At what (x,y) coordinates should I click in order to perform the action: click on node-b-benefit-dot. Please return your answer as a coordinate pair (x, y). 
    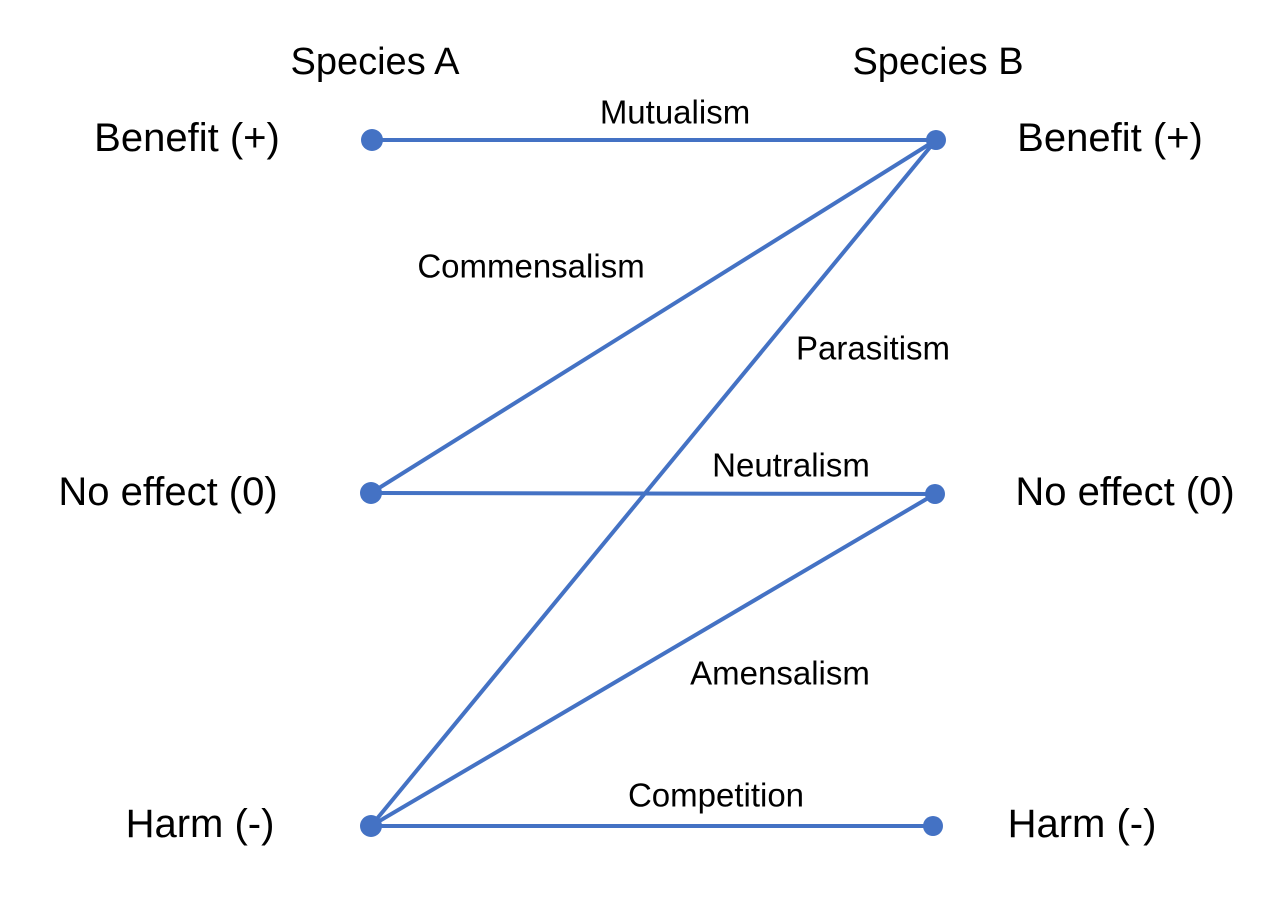
    Looking at the image, I should click on (936, 140).